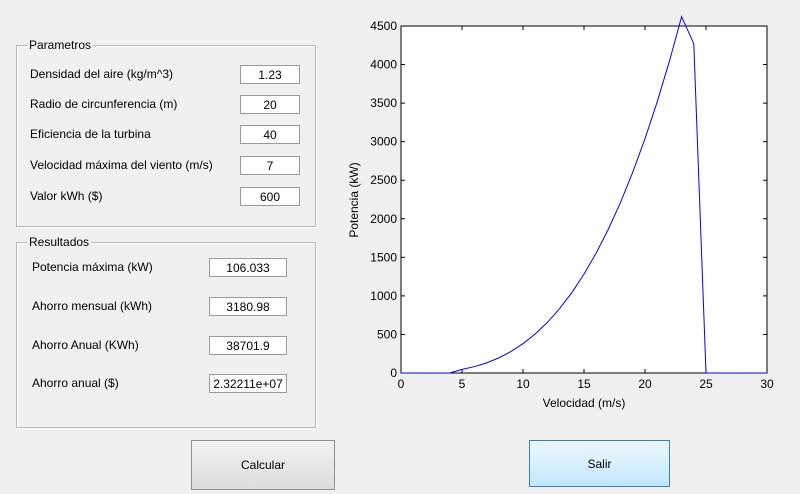 This screenshot has width=800, height=494. What do you see at coordinates (92, 306) in the screenshot?
I see `result-label-1: Ahorro mensual (kWh)` at bounding box center [92, 306].